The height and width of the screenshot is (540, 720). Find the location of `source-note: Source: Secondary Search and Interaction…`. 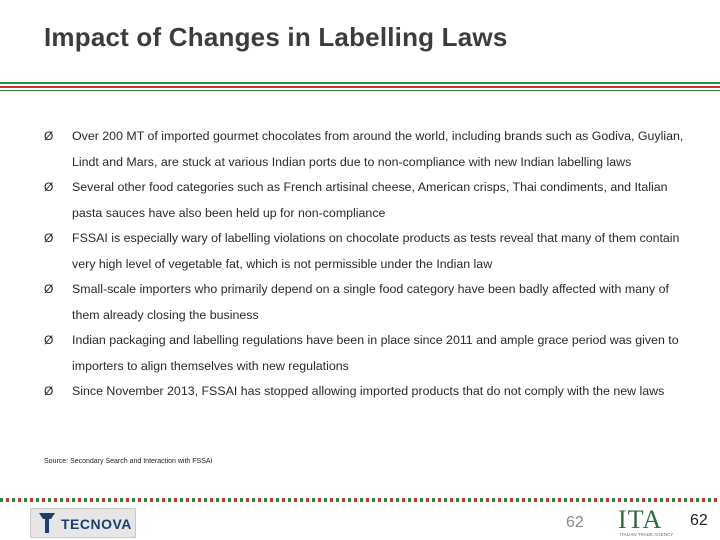

source-note: Source: Secondary Search and Interaction… is located at coordinates (128, 461).